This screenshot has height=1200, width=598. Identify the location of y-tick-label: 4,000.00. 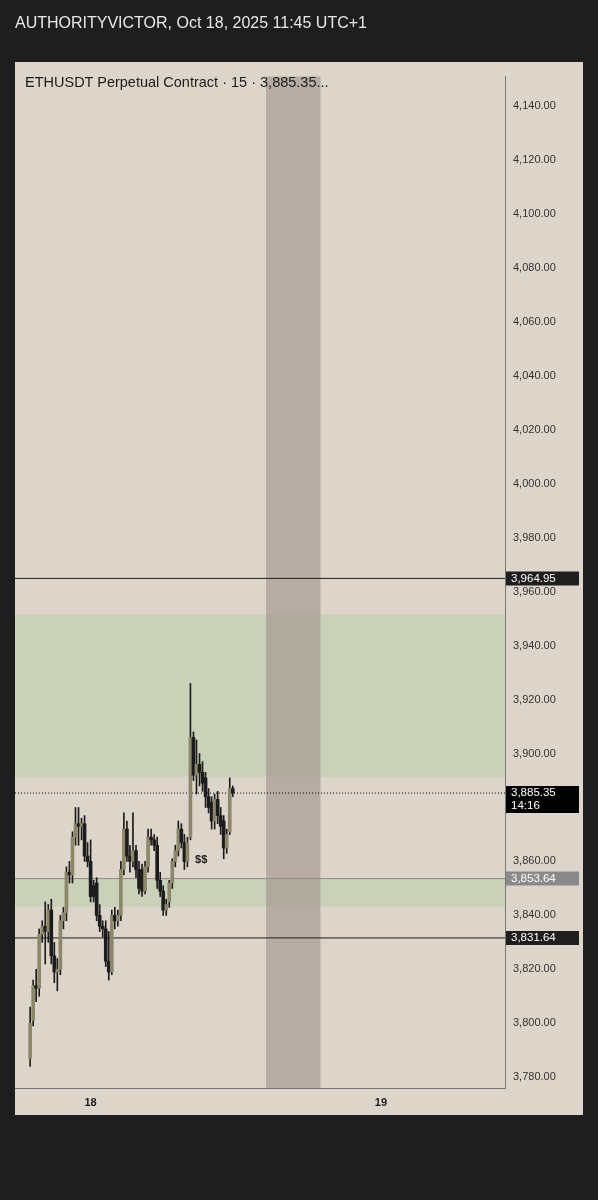
(534, 482).